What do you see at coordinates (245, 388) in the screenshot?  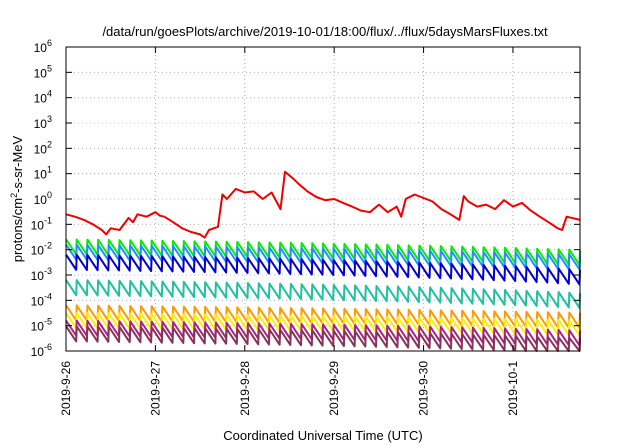 I see `x-tick-label: 2019-9-28` at bounding box center [245, 388].